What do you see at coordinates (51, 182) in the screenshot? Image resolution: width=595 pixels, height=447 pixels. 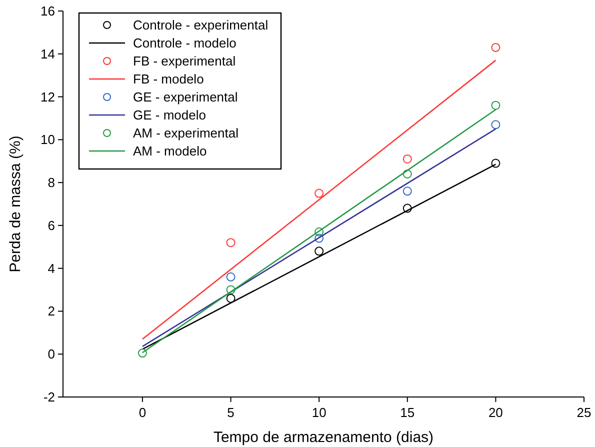 I see `y-tick-label: 8` at bounding box center [51, 182].